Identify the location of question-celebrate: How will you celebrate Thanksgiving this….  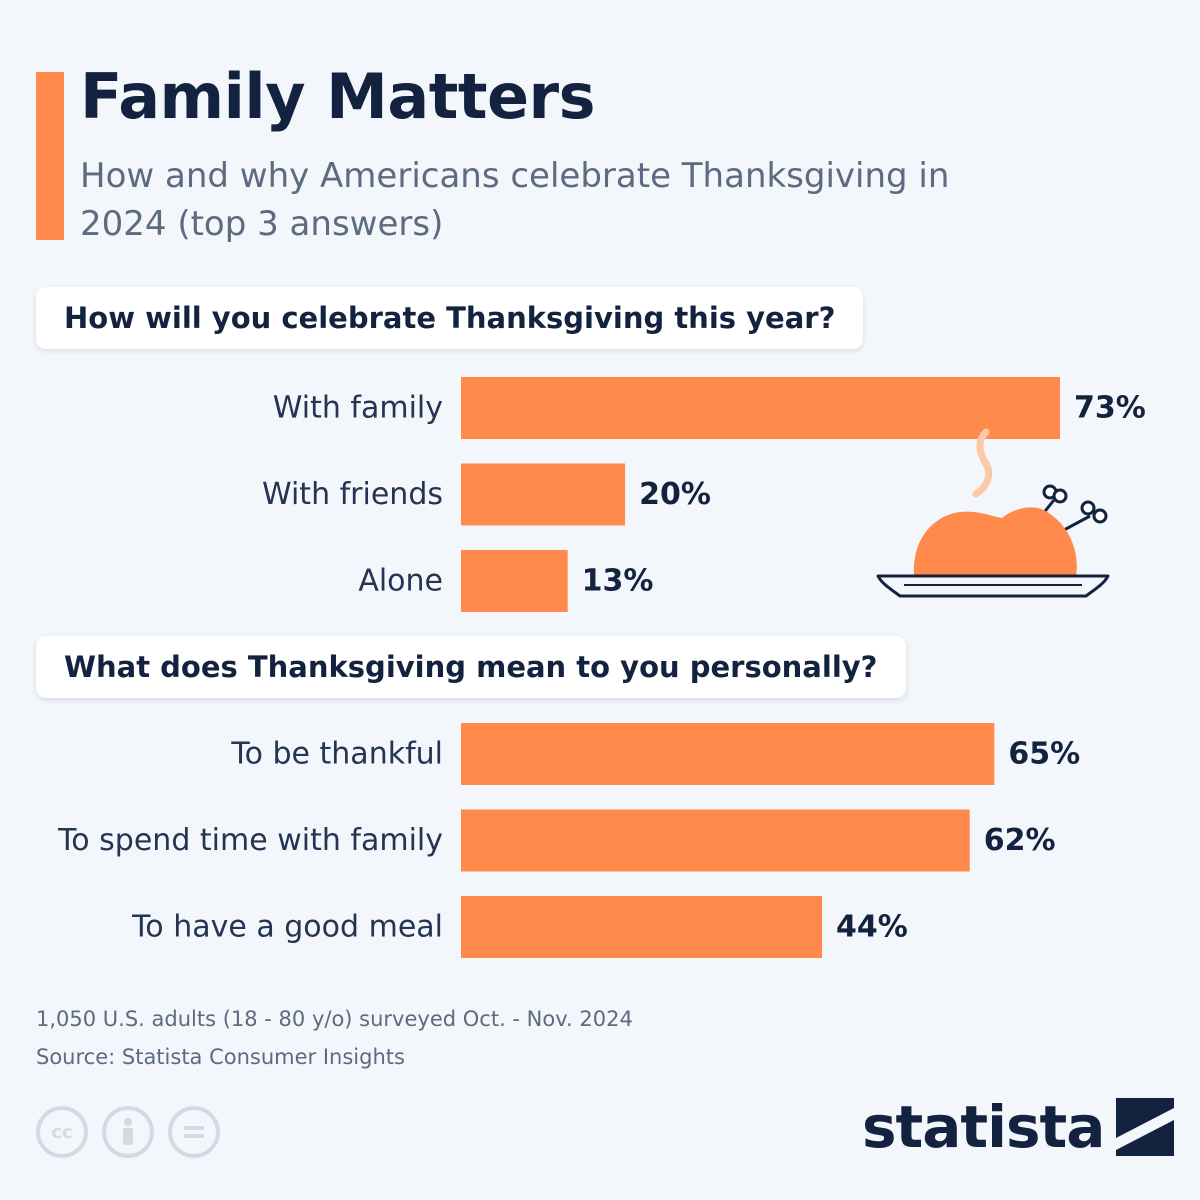
(450, 318).